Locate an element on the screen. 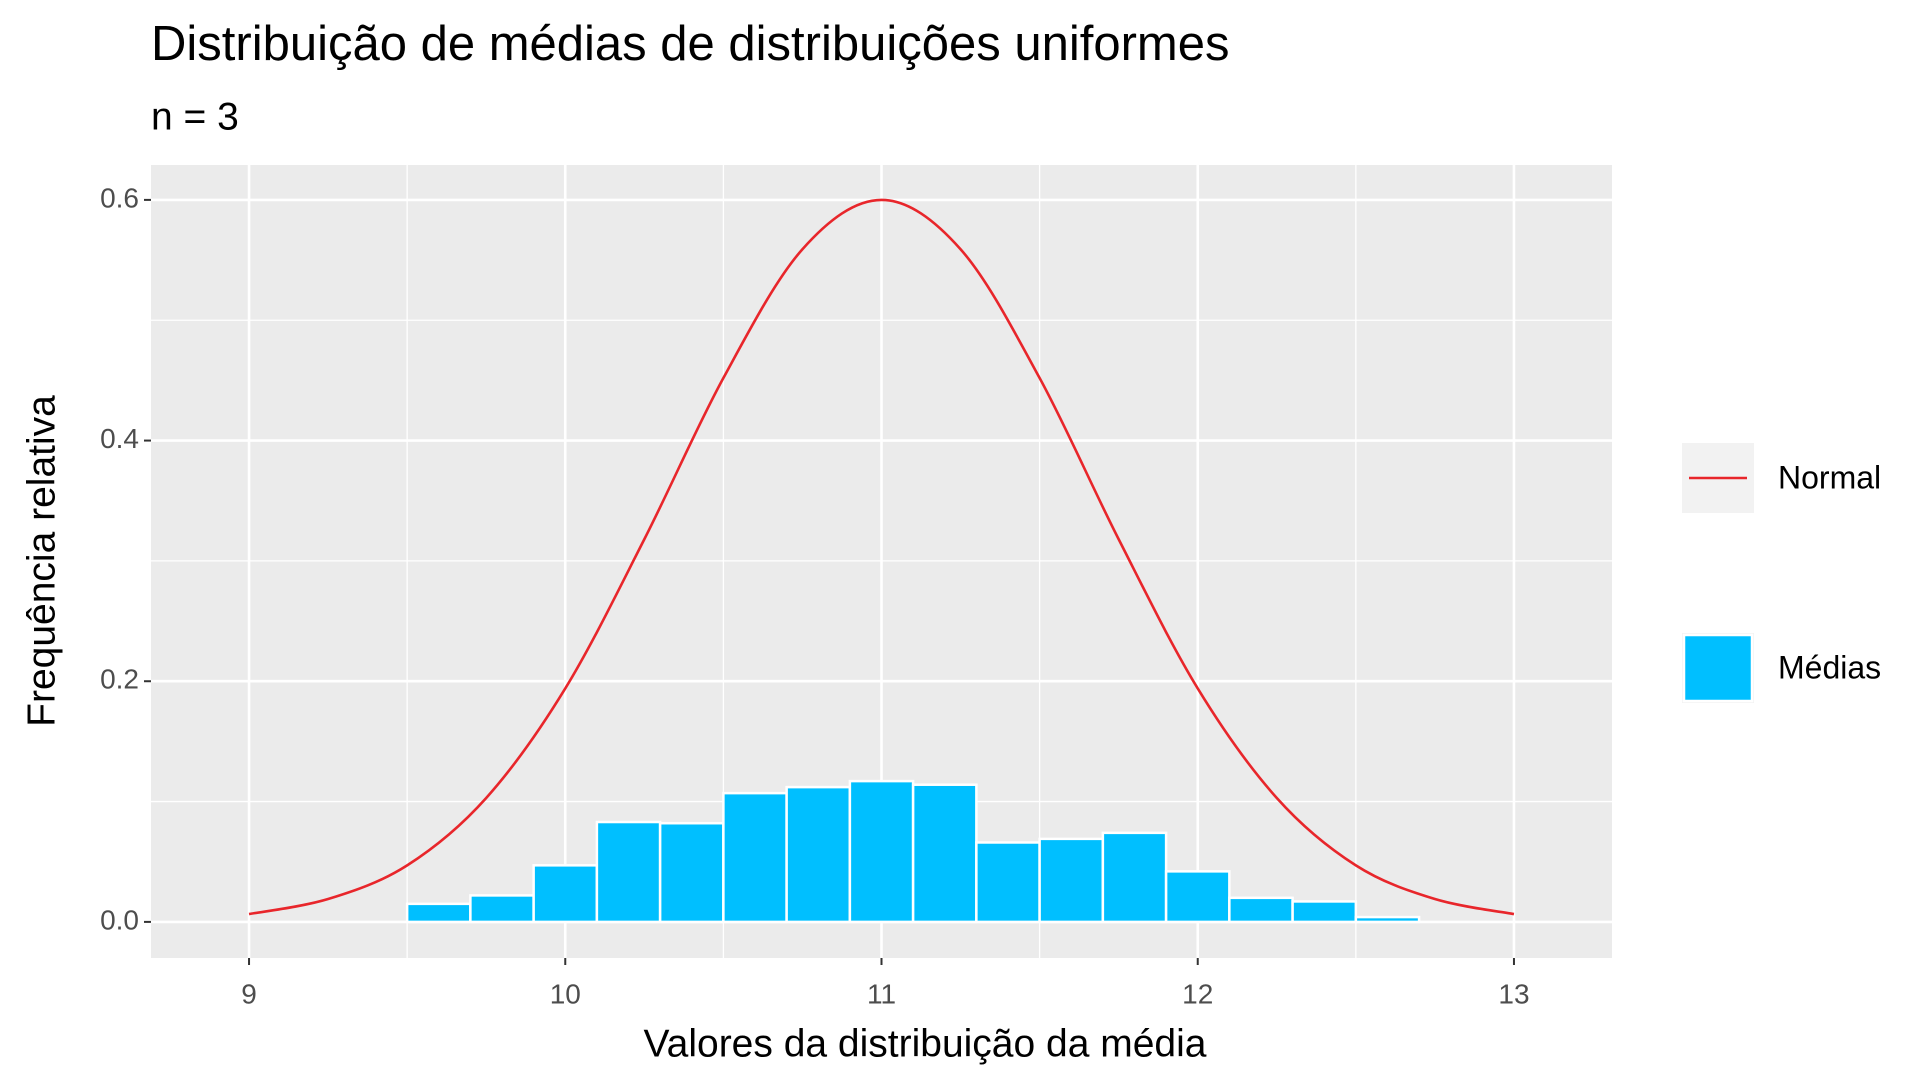  x-tick-label: 13 is located at coordinates (1513, 993).